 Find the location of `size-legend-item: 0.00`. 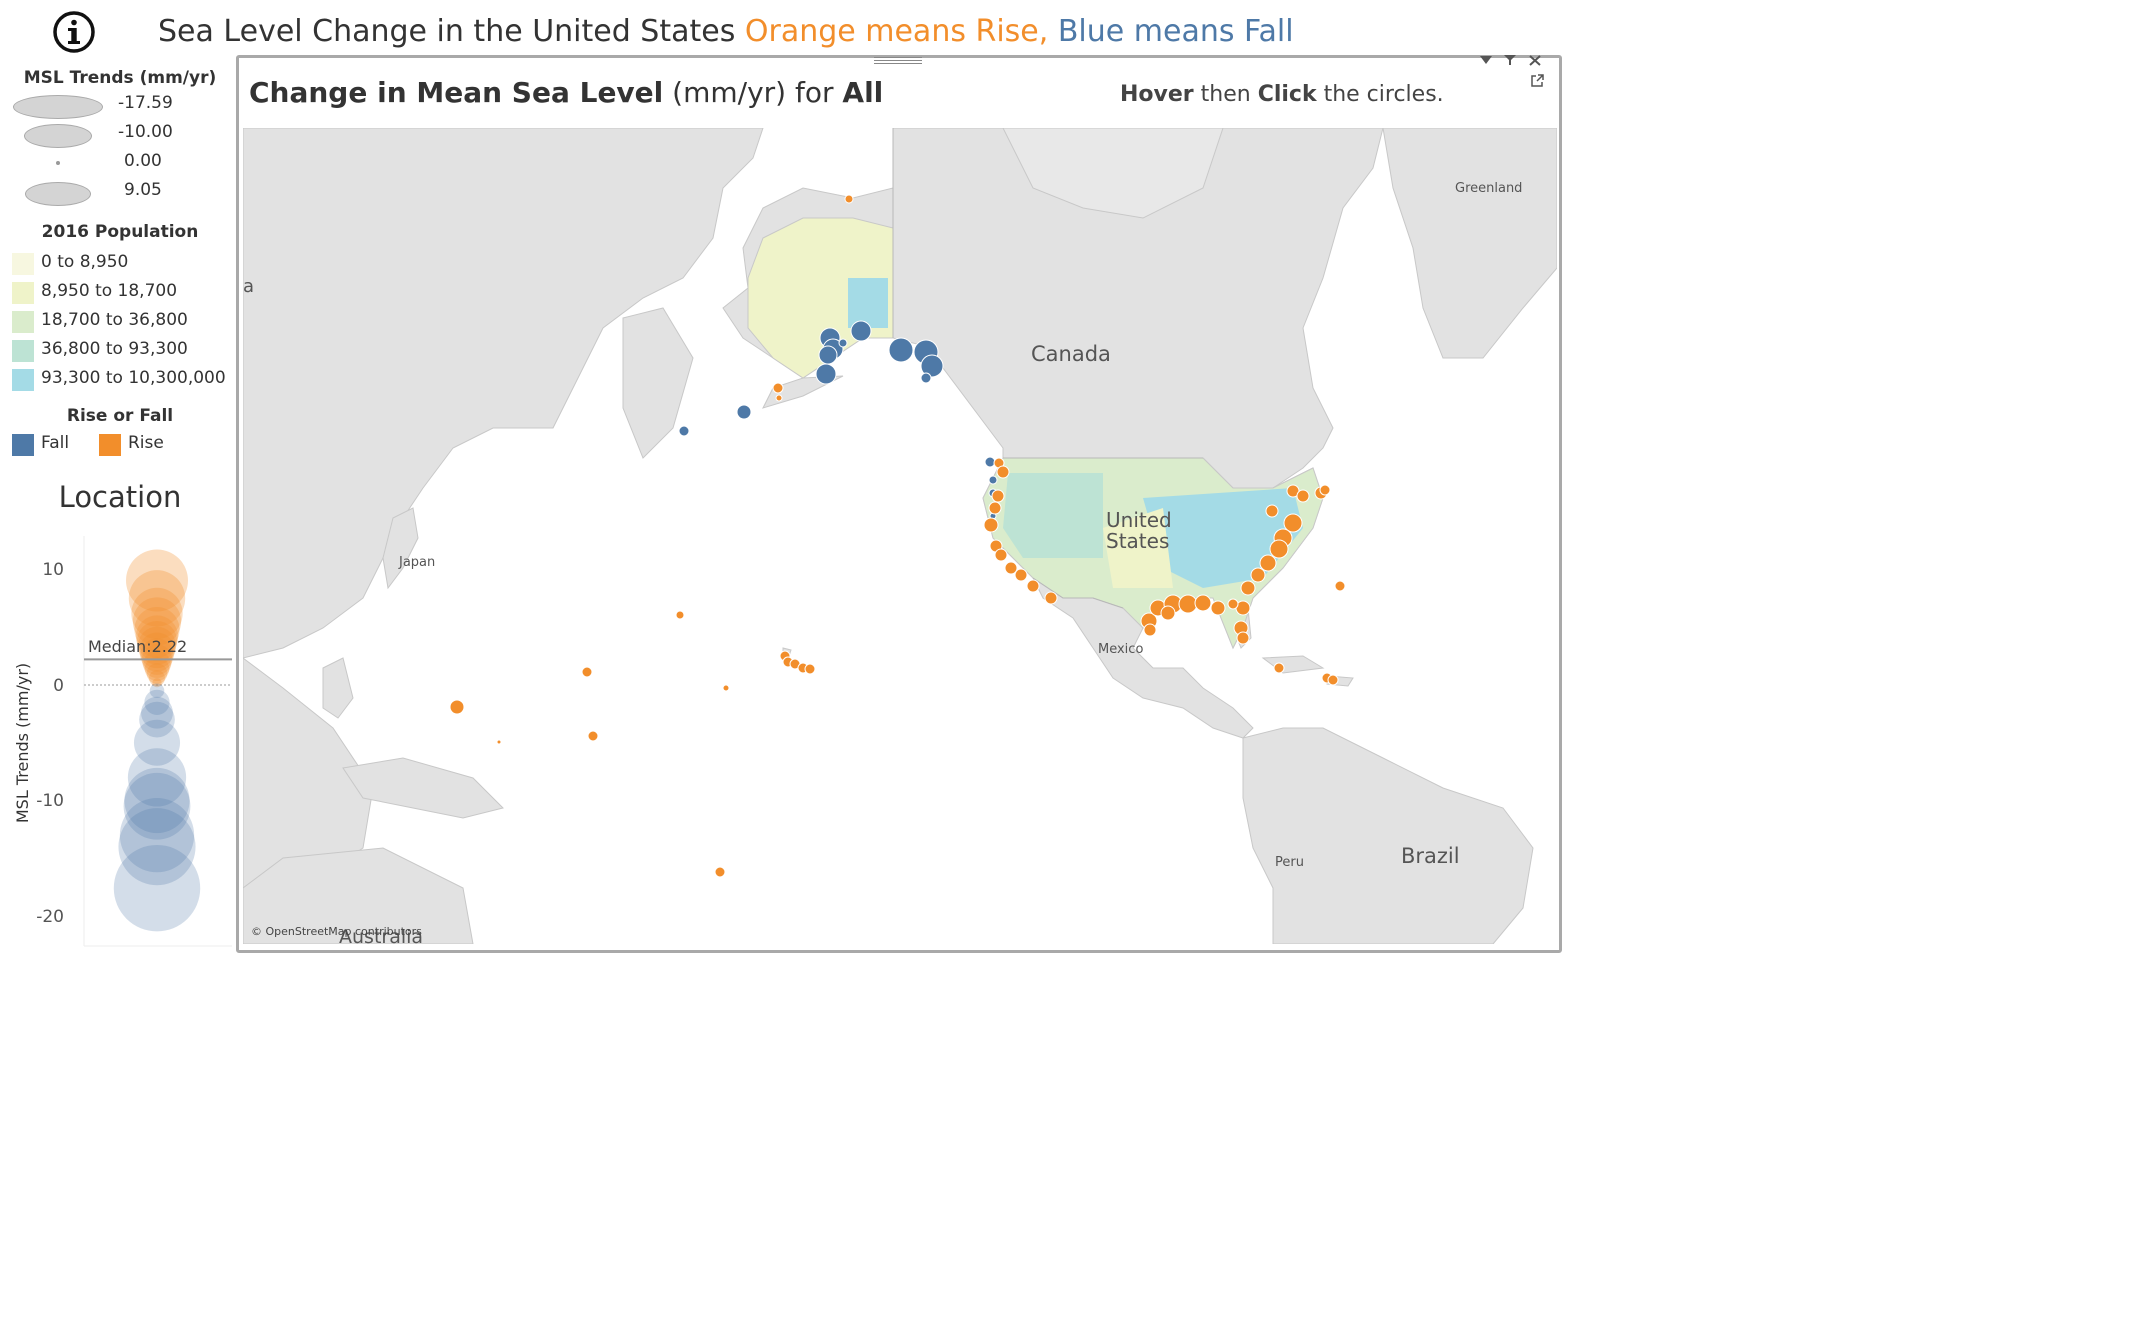

size-legend-item: 0.00 is located at coordinates (120, 163).